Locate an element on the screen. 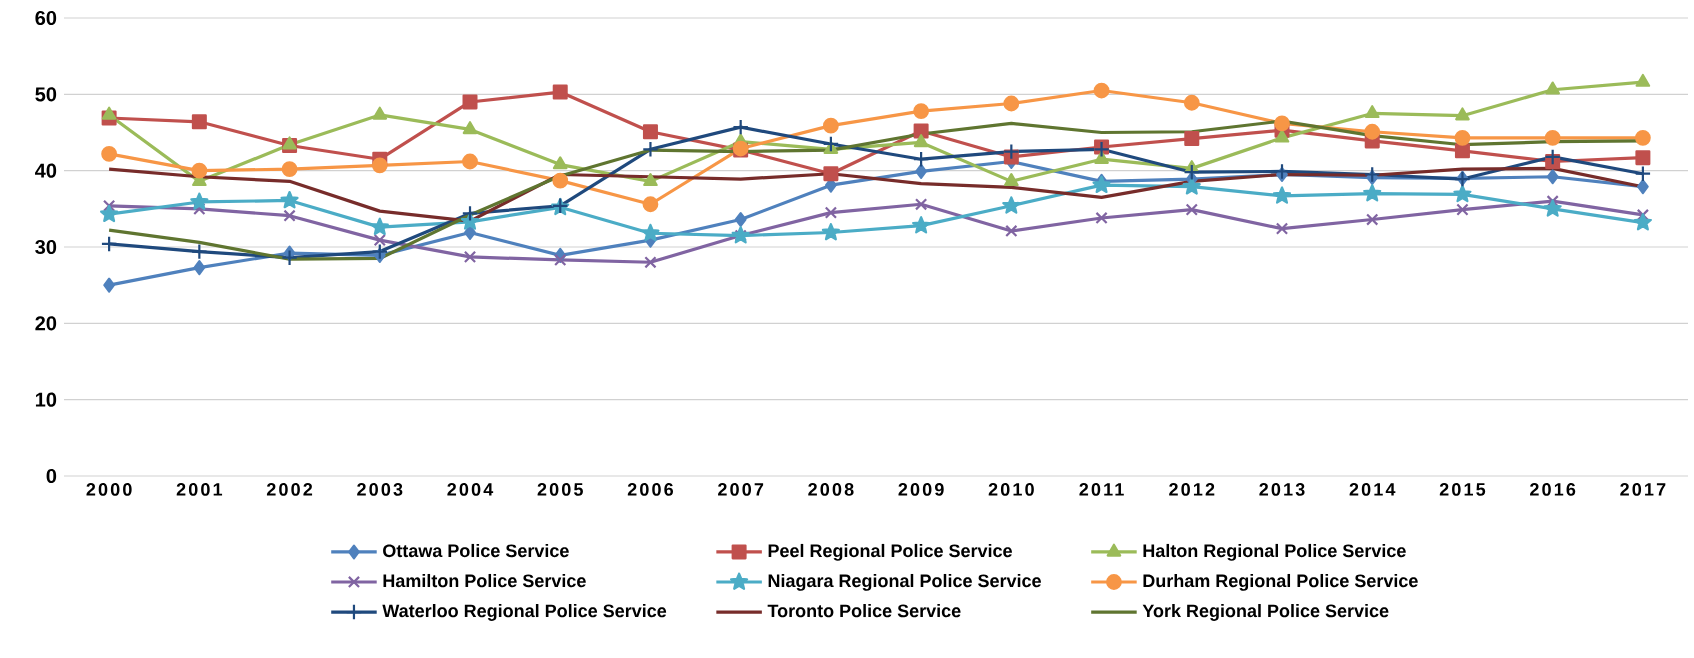 Image resolution: width=1694 pixels, height=658 pixels. x-tick-label: 2003 is located at coordinates (380, 489).